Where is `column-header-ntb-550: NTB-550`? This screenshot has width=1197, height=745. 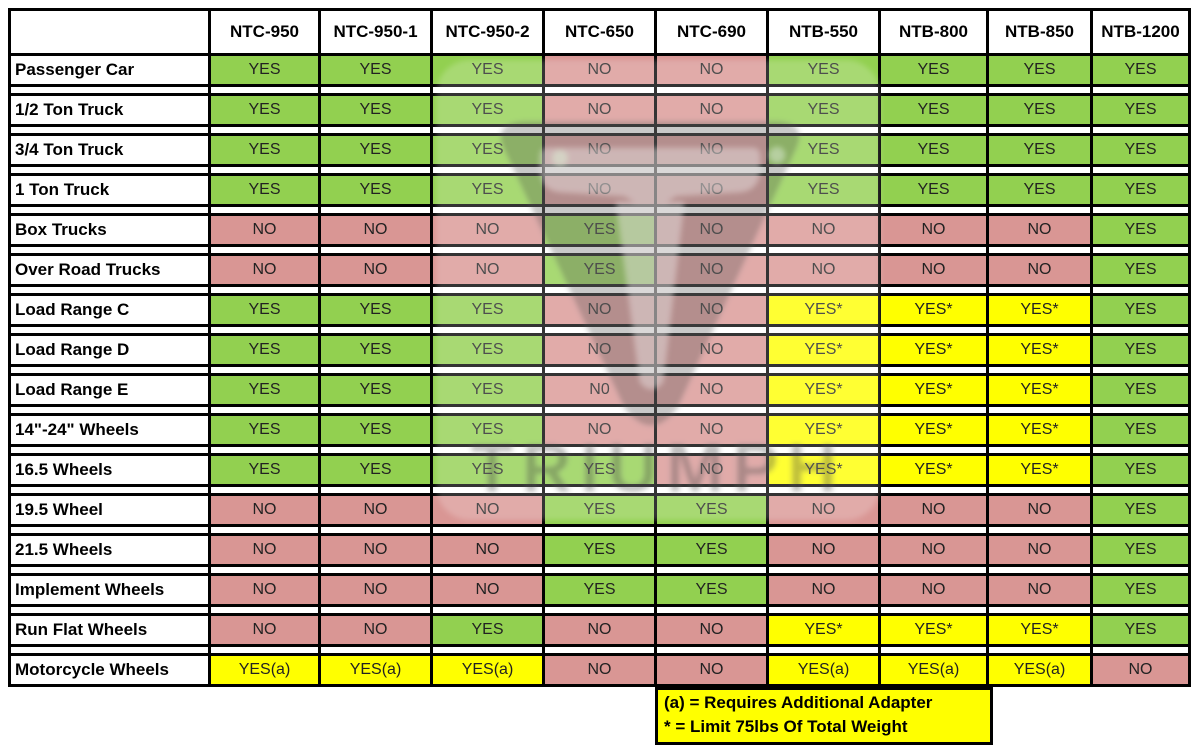
column-header-ntb-550: NTB-550 is located at coordinates (823, 32).